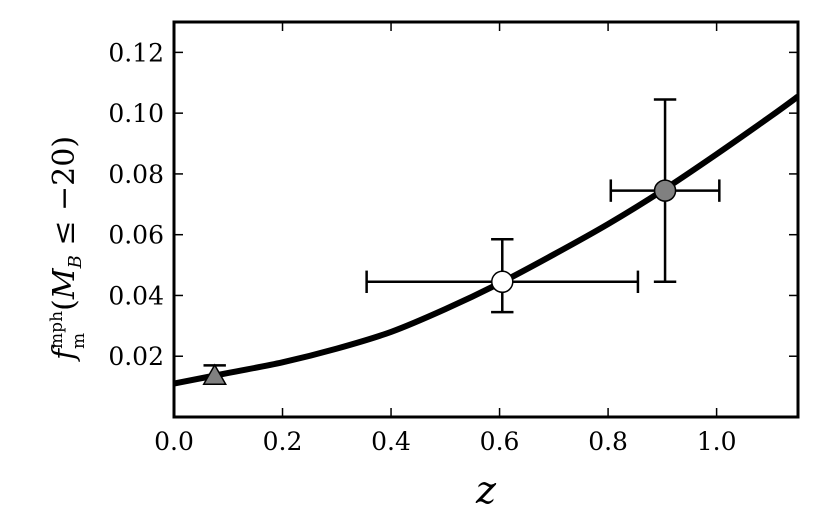  I want to click on y-tick-label: 0.02, so click(136, 356).